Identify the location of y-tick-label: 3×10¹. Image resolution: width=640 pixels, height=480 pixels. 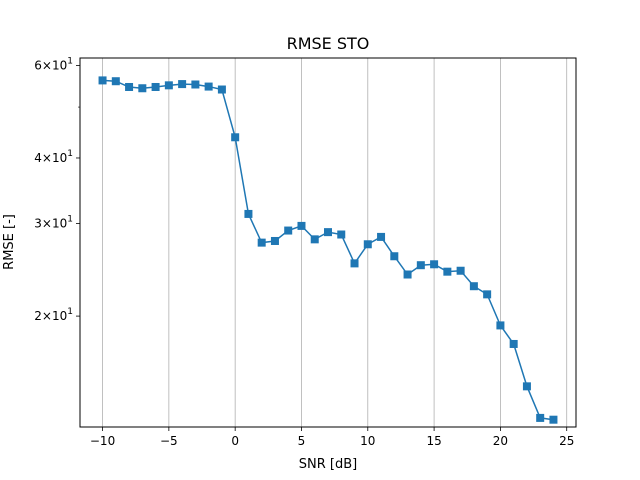
(53, 223).